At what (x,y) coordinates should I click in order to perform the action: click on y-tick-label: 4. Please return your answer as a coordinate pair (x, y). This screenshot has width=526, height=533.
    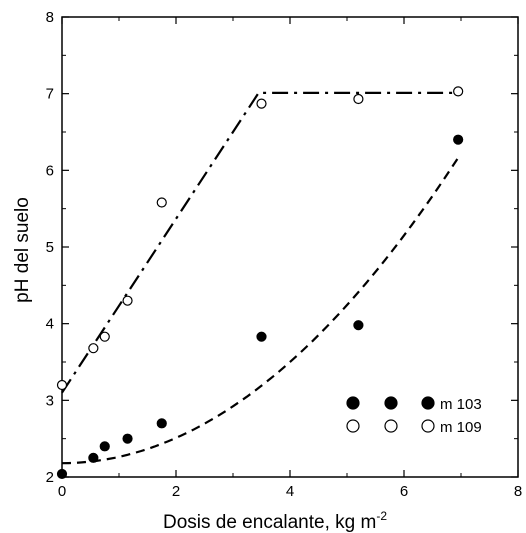
    Looking at the image, I should click on (50, 324).